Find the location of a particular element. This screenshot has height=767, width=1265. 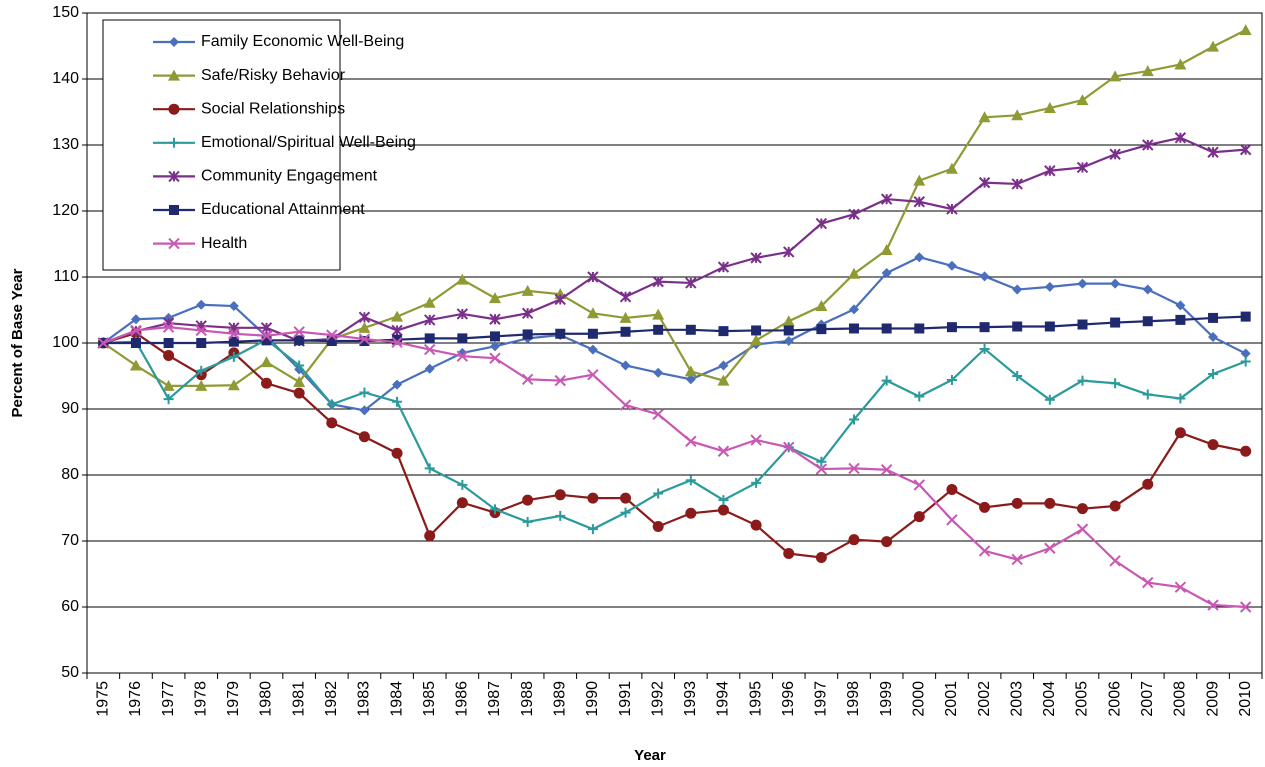

legend-label: Social Relationships is located at coordinates (273, 108).